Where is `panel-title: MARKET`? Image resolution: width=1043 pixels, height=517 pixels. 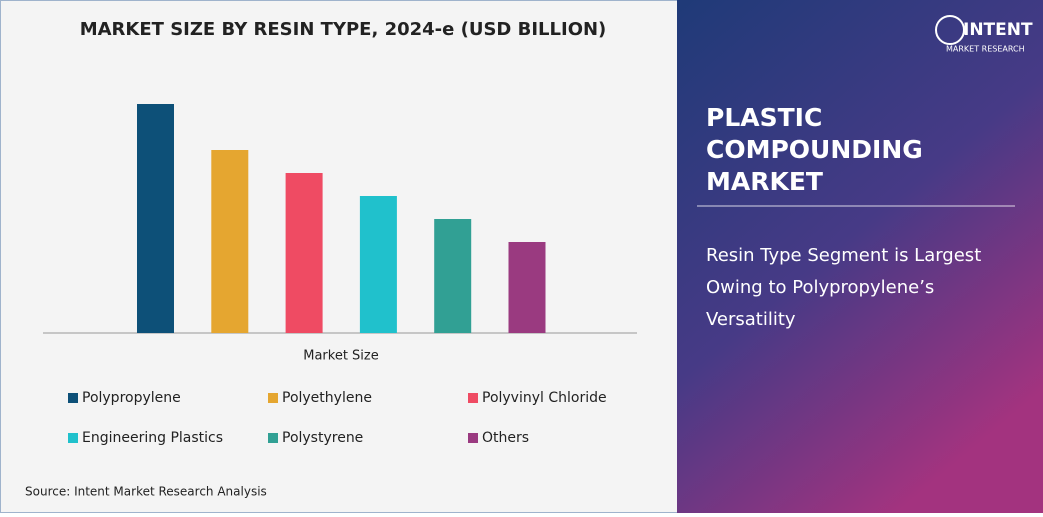 panel-title: MARKET is located at coordinates (764, 181).